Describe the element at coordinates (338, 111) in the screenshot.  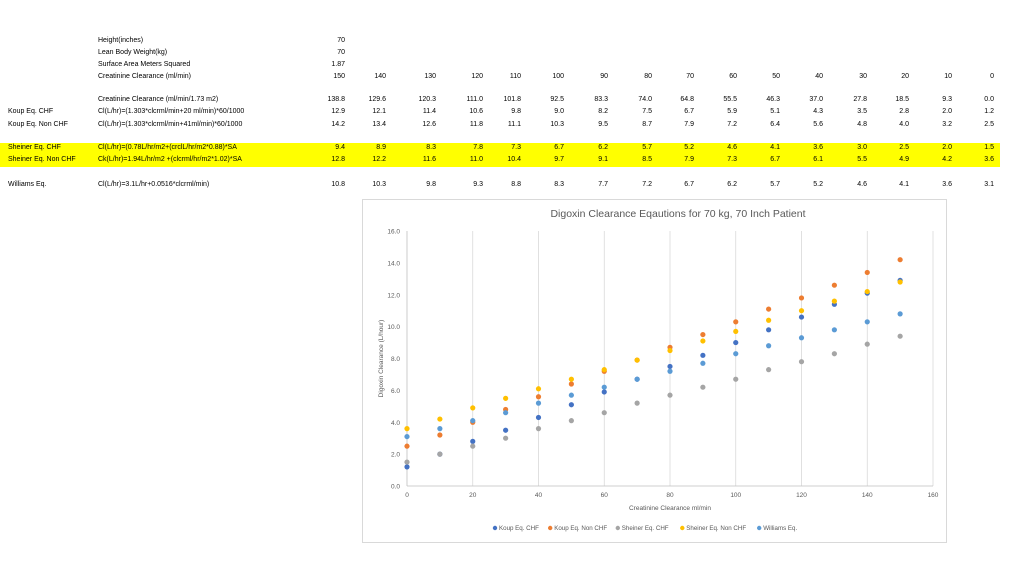
I see `equation-value: 12.9` at that location.